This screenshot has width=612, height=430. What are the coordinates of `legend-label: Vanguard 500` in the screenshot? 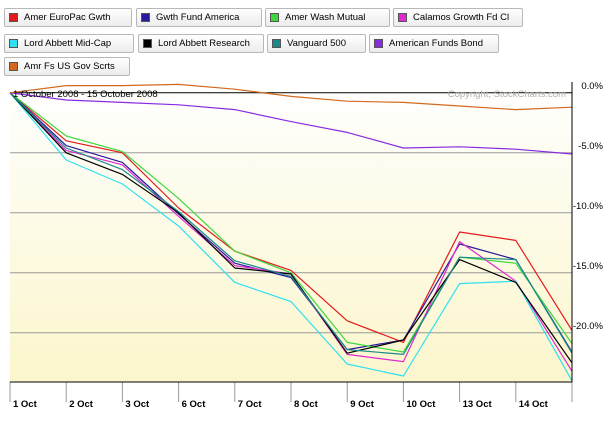 It's located at (316, 43).